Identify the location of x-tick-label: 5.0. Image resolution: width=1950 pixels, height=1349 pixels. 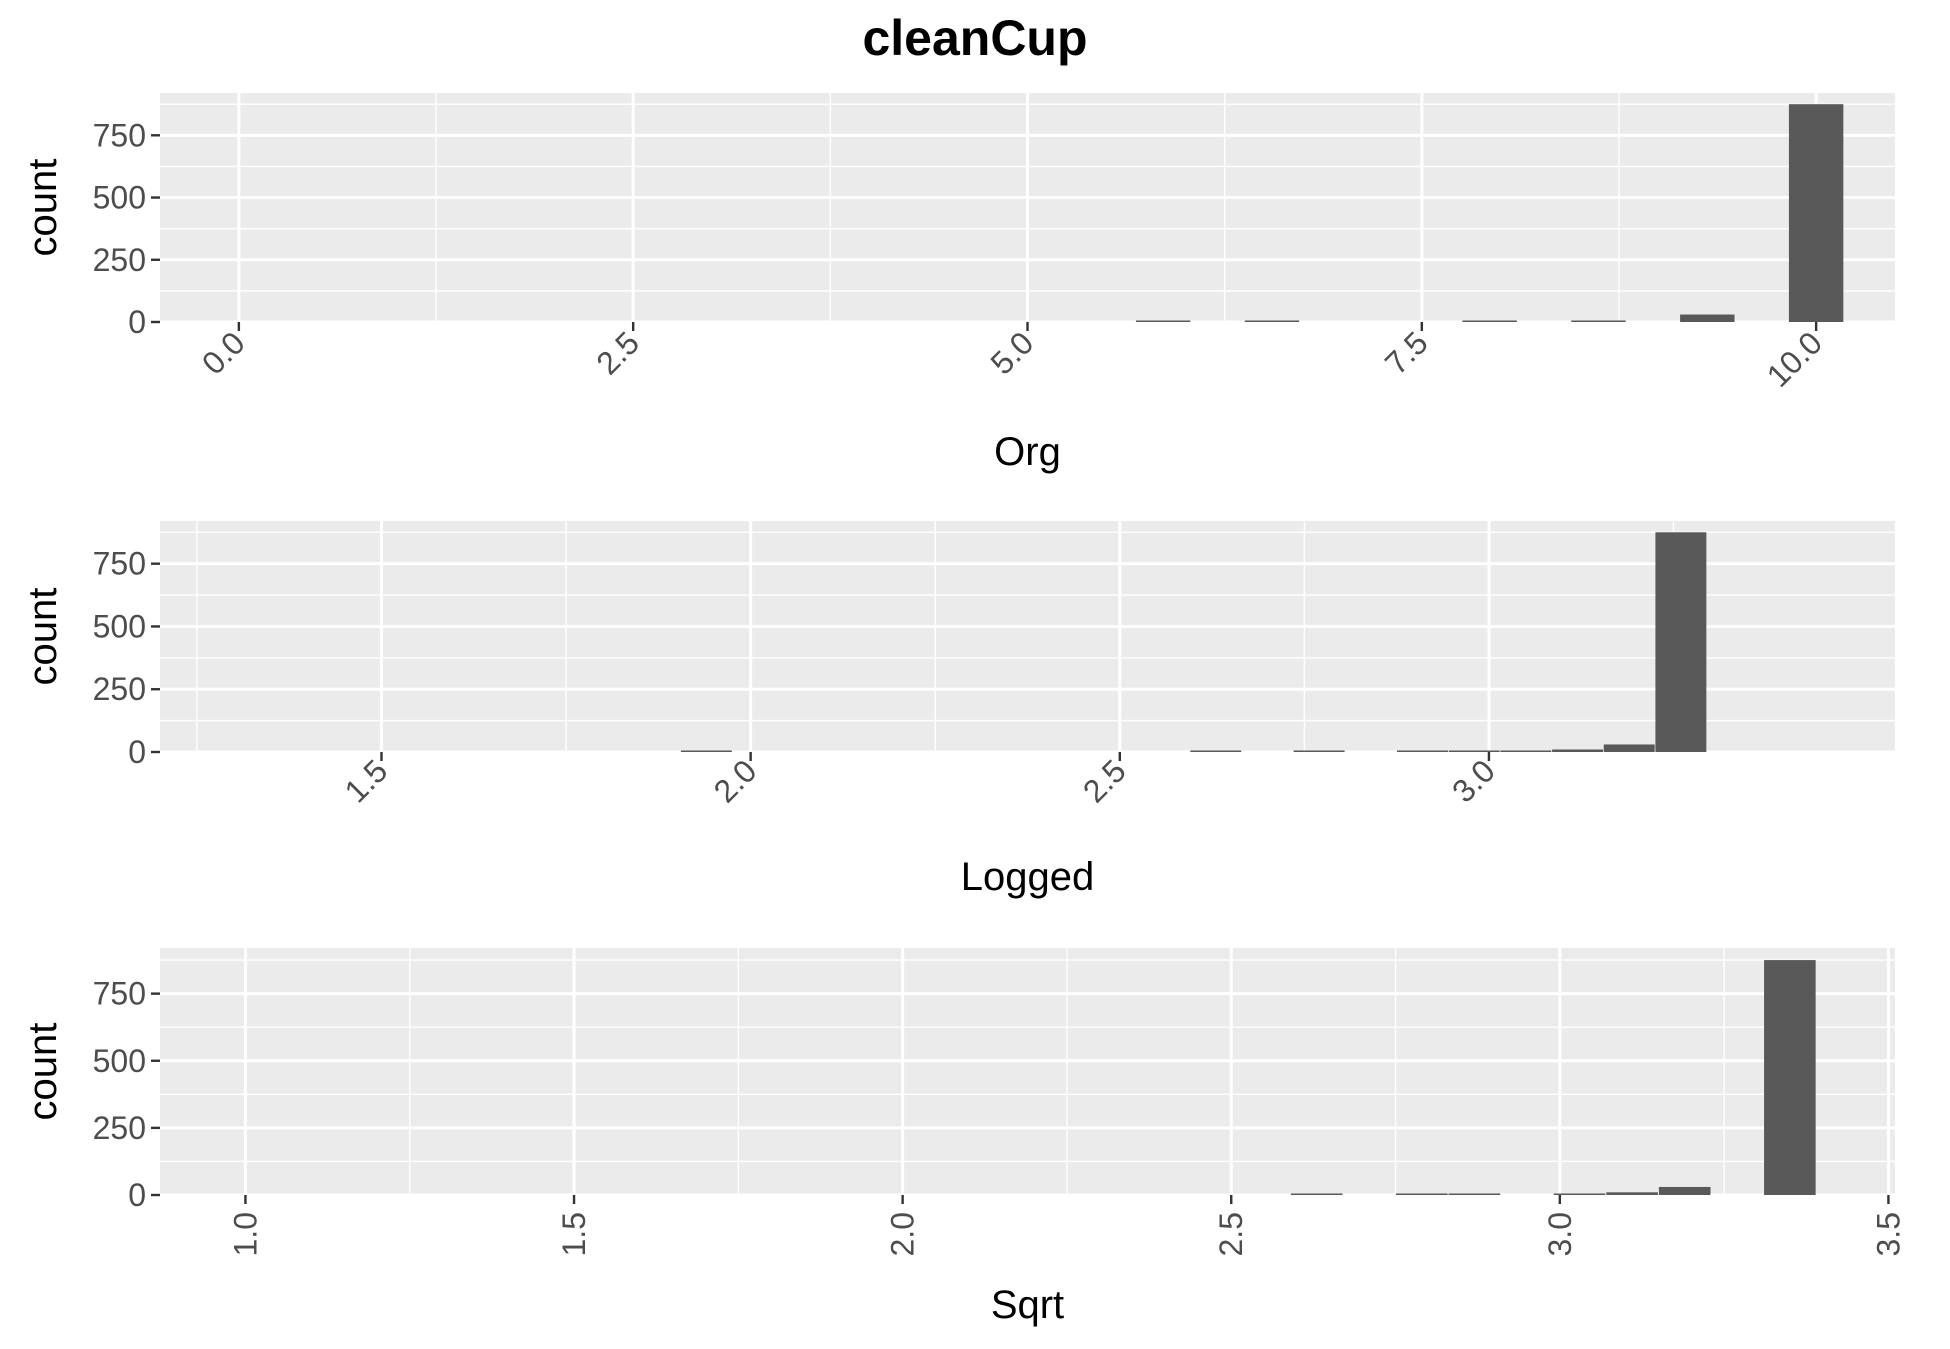
(1012, 352).